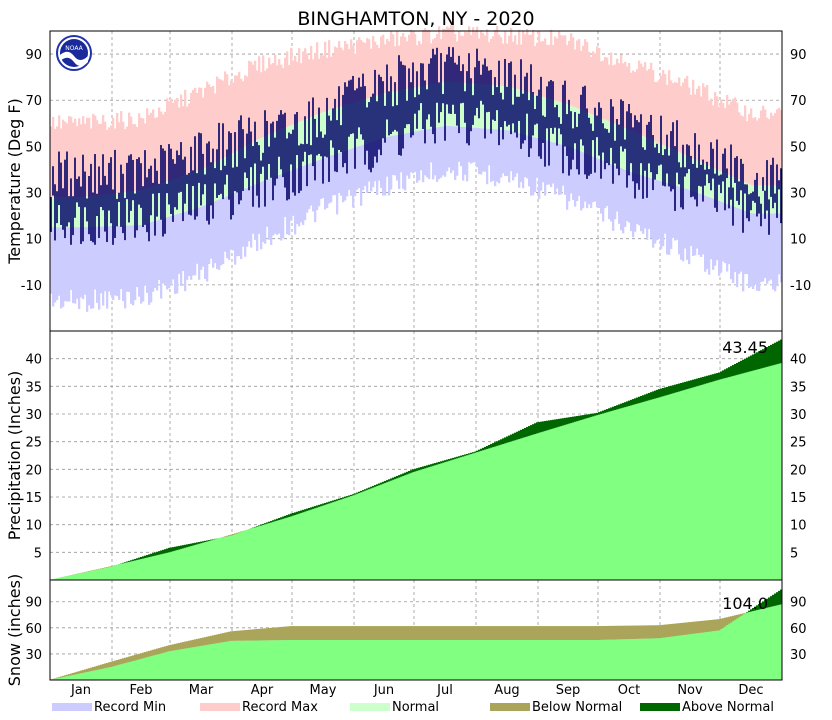  I want to click on y-axis-label: Snow (inches), so click(14, 630).